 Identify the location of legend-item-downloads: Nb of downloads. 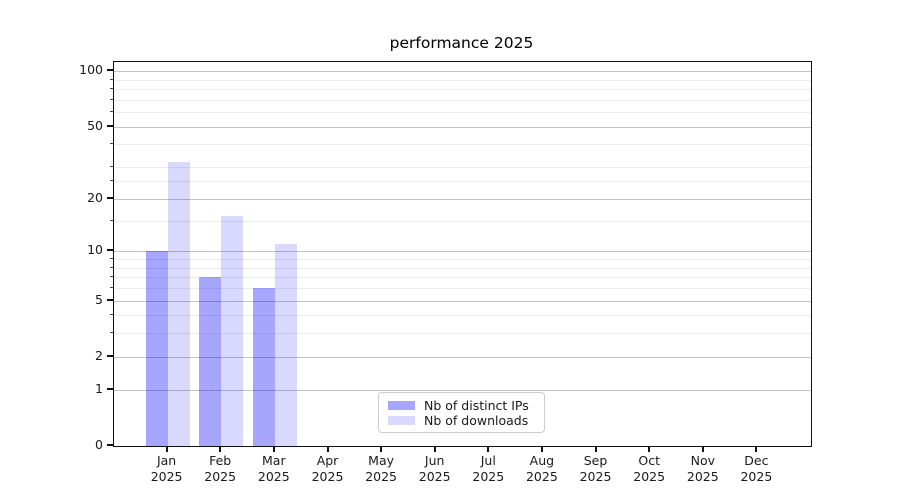
(461, 420).